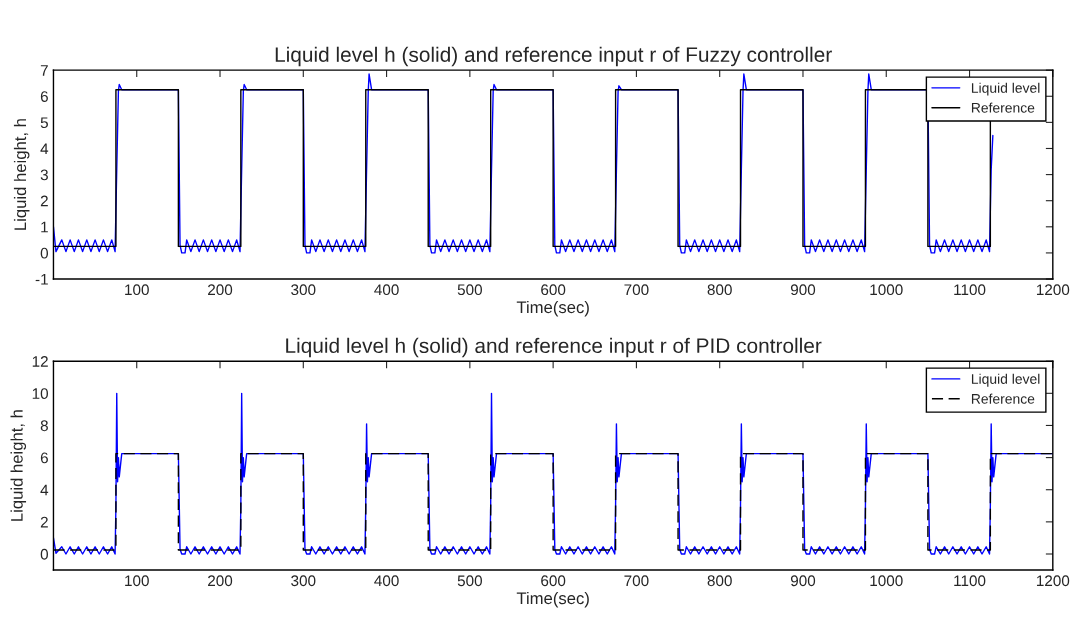 This screenshot has height=632, width=1091. I want to click on chart-title: Liquid level h (solid) and reference input r of PID controller, so click(554, 347).